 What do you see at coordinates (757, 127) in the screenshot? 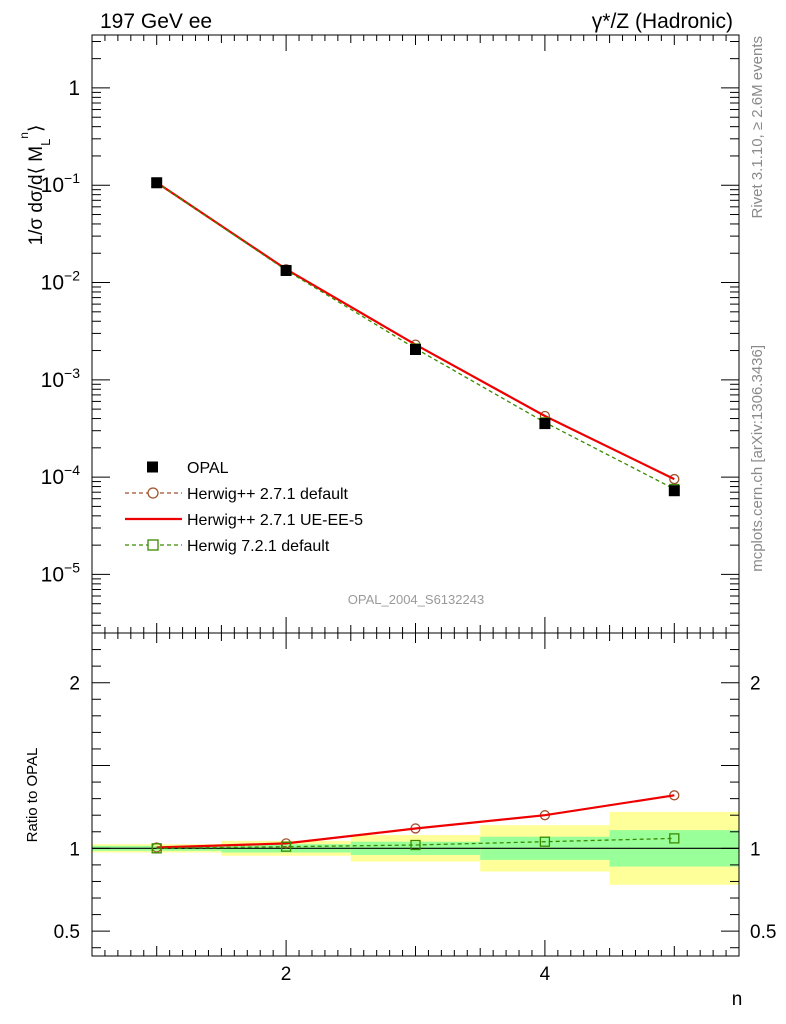
I see `rivet-label: Rivet 3.1.10, ≥ 2.6M events` at bounding box center [757, 127].